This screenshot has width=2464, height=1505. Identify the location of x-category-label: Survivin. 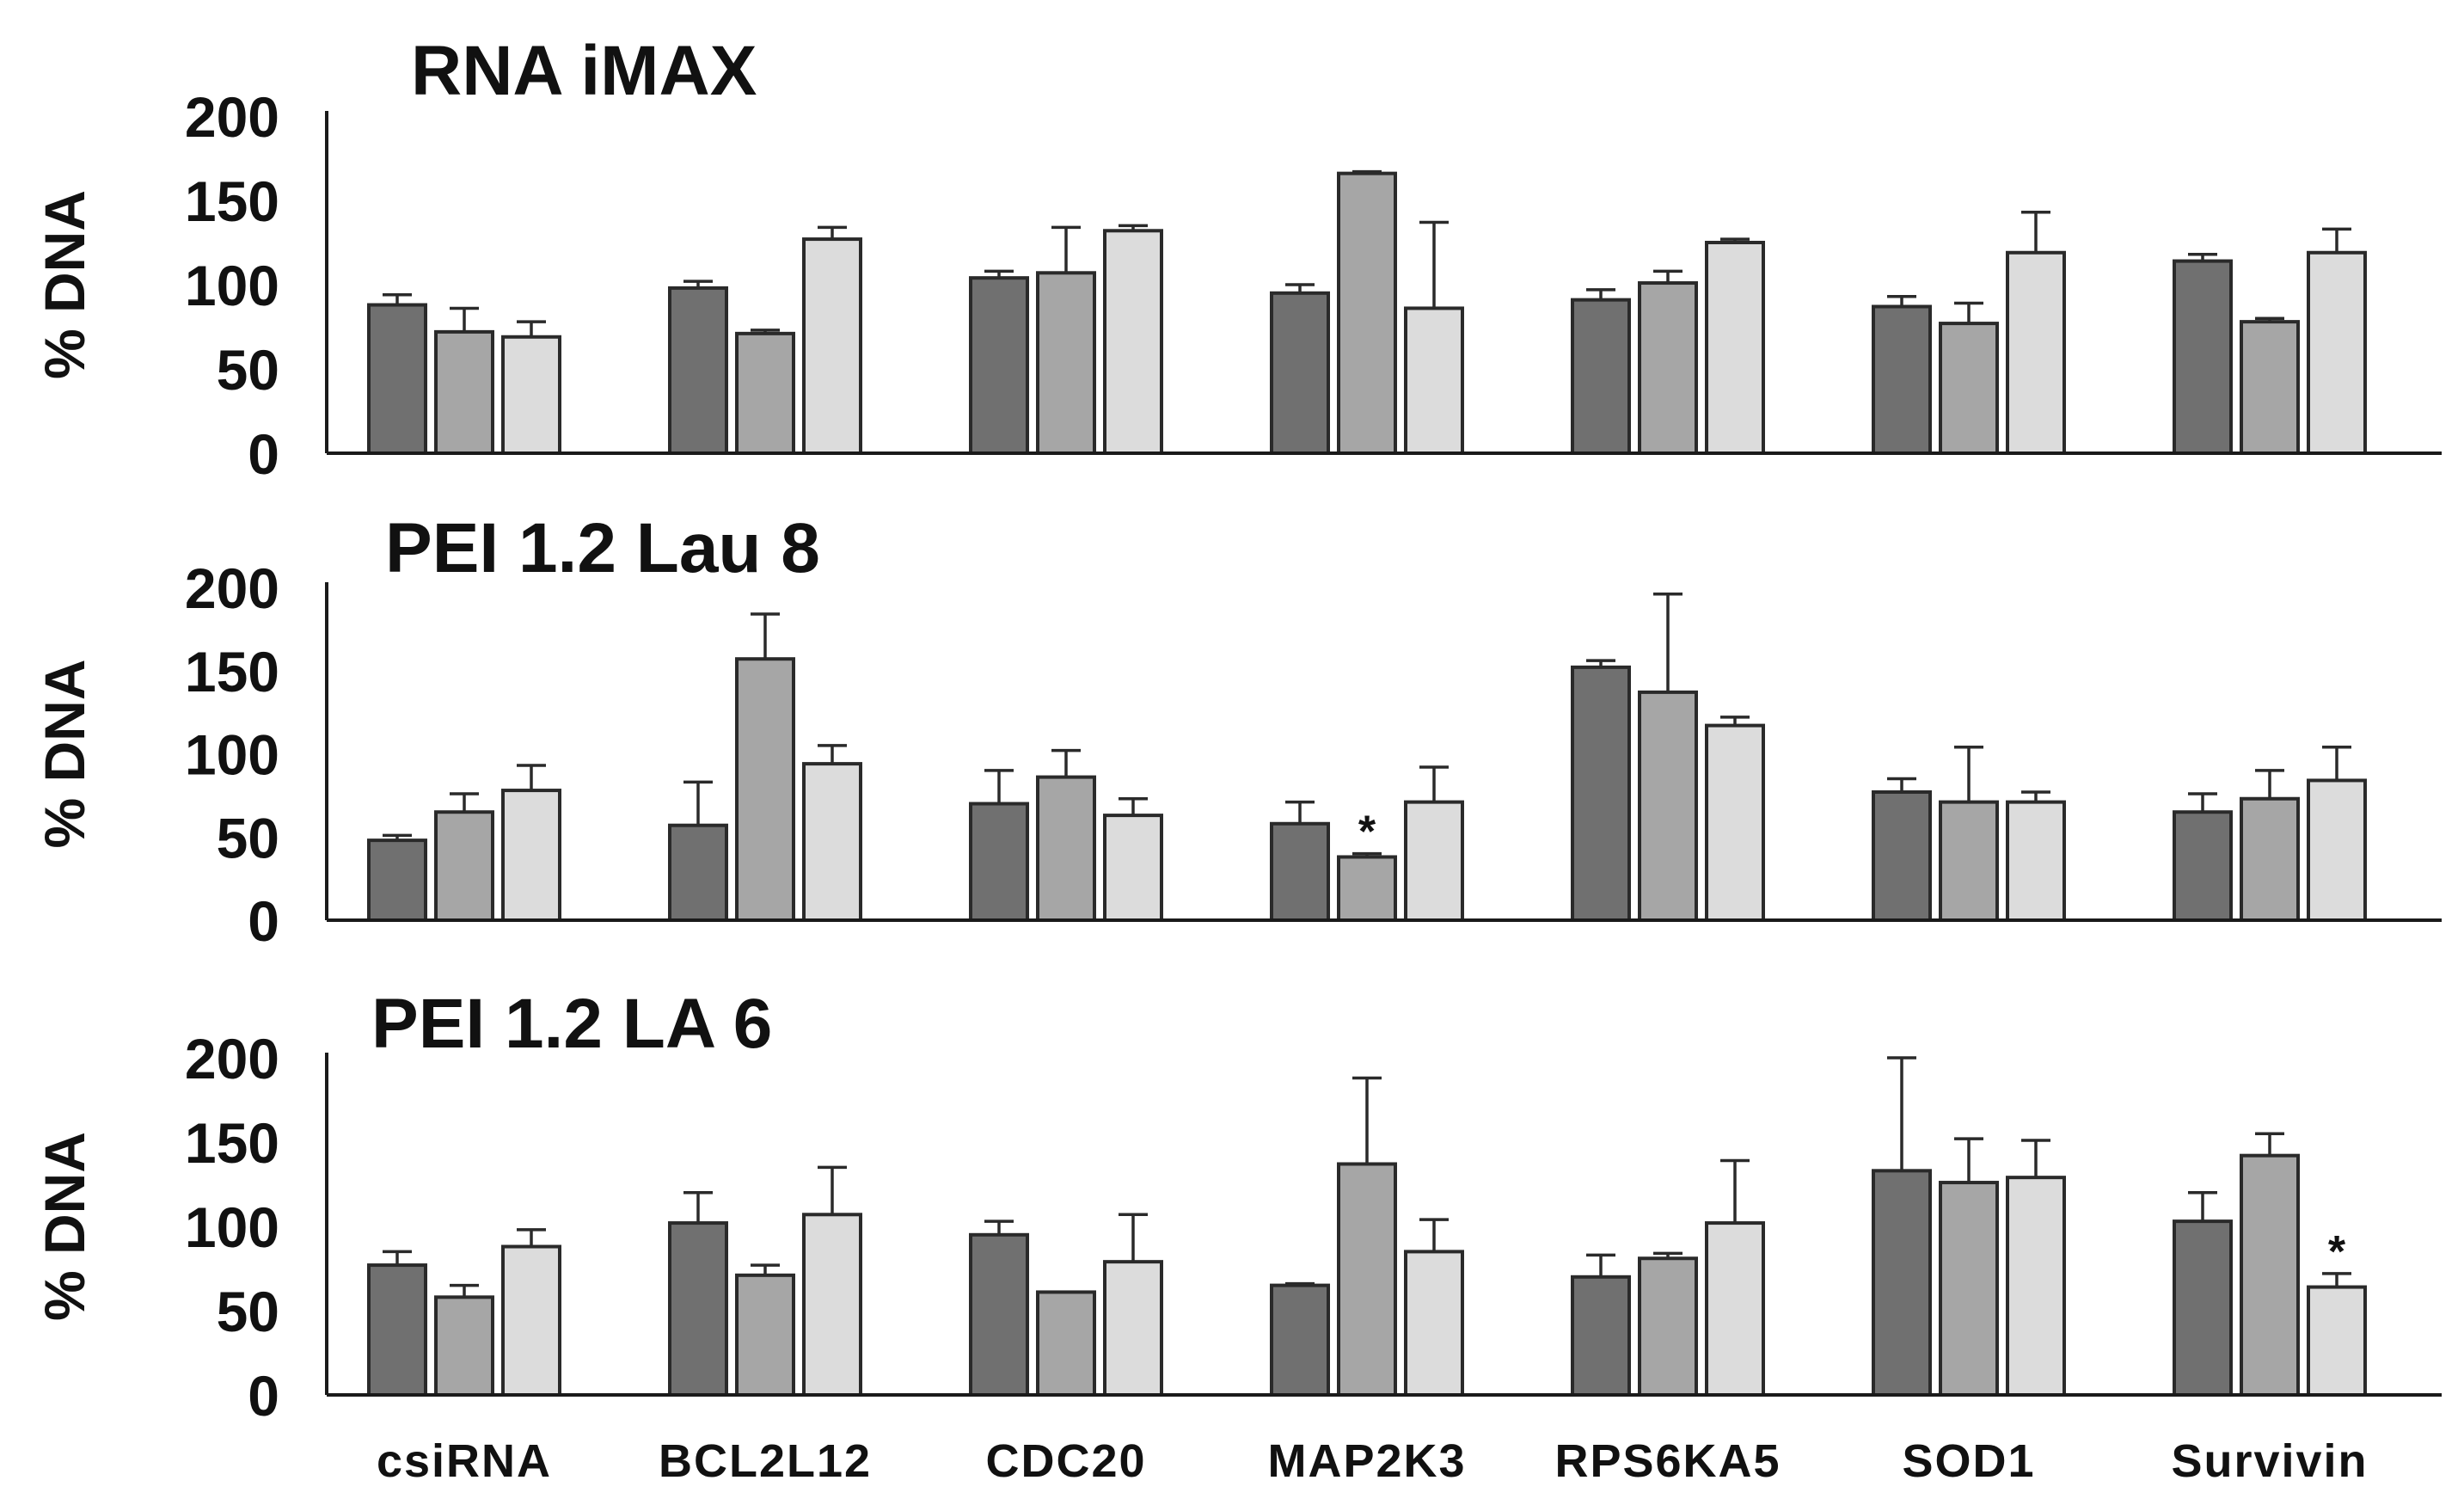
(2269, 1461).